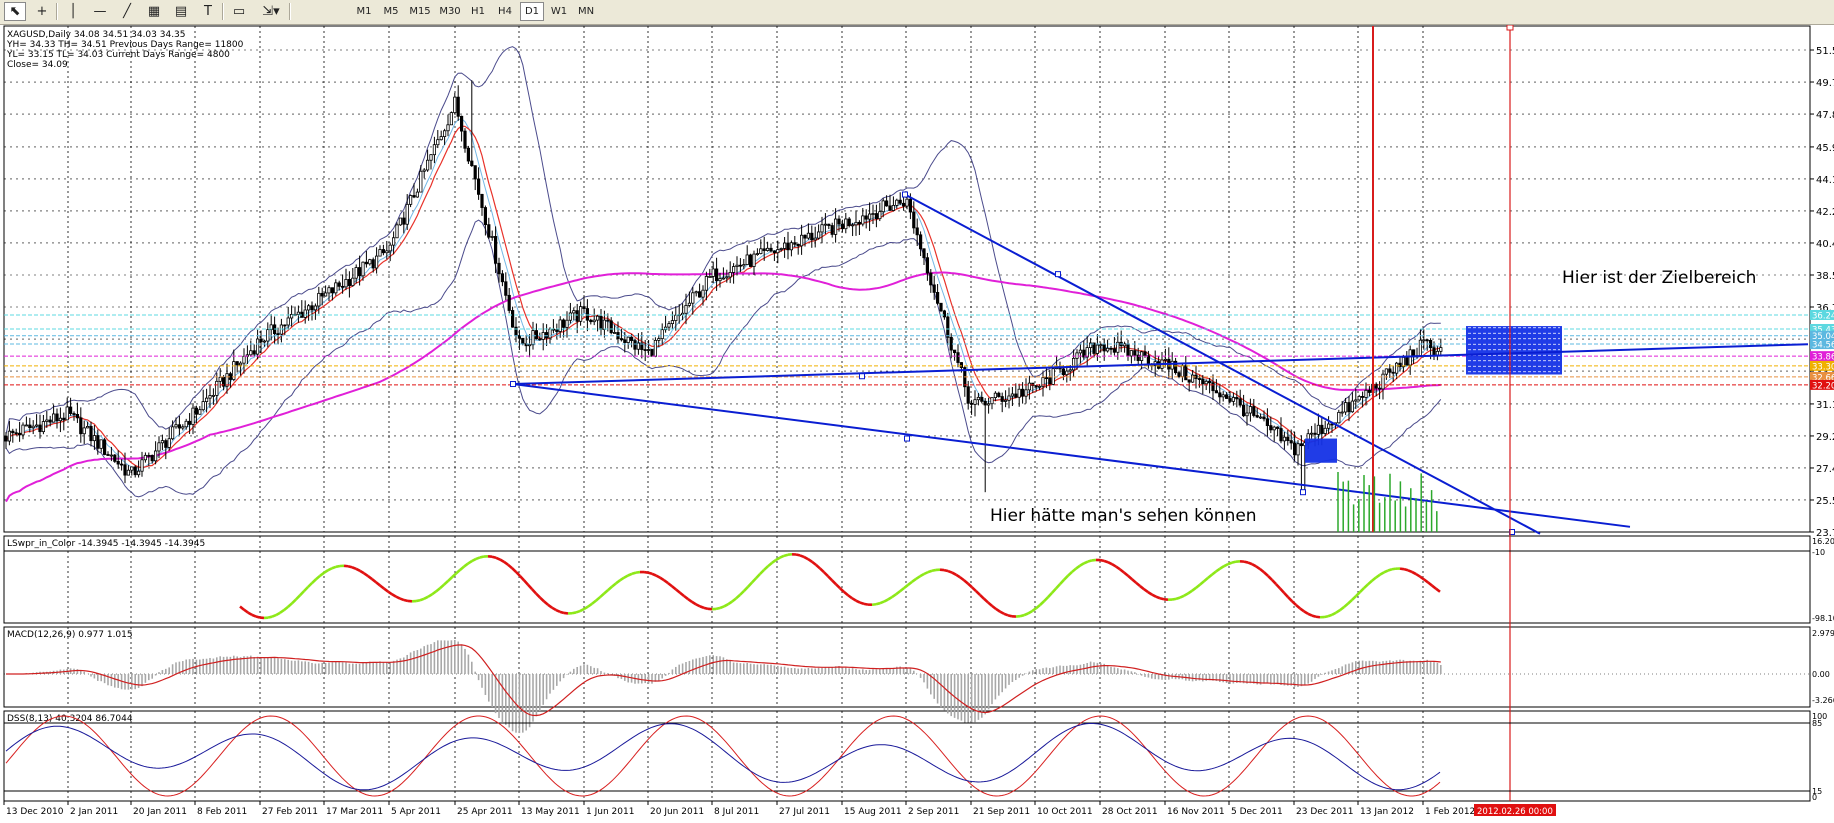 This screenshot has height=823, width=1834. Describe the element at coordinates (181, 11) in the screenshot. I see `fibonacci-icon: ▤` at that location.